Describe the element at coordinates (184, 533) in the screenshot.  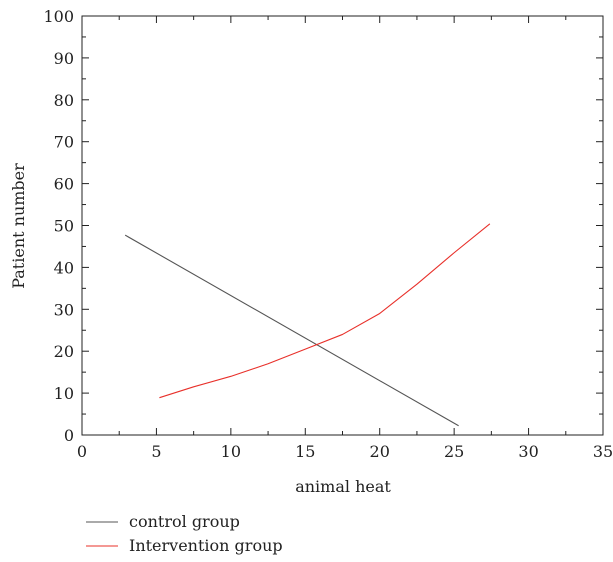
I see `legend: control group Intervention group` at that location.